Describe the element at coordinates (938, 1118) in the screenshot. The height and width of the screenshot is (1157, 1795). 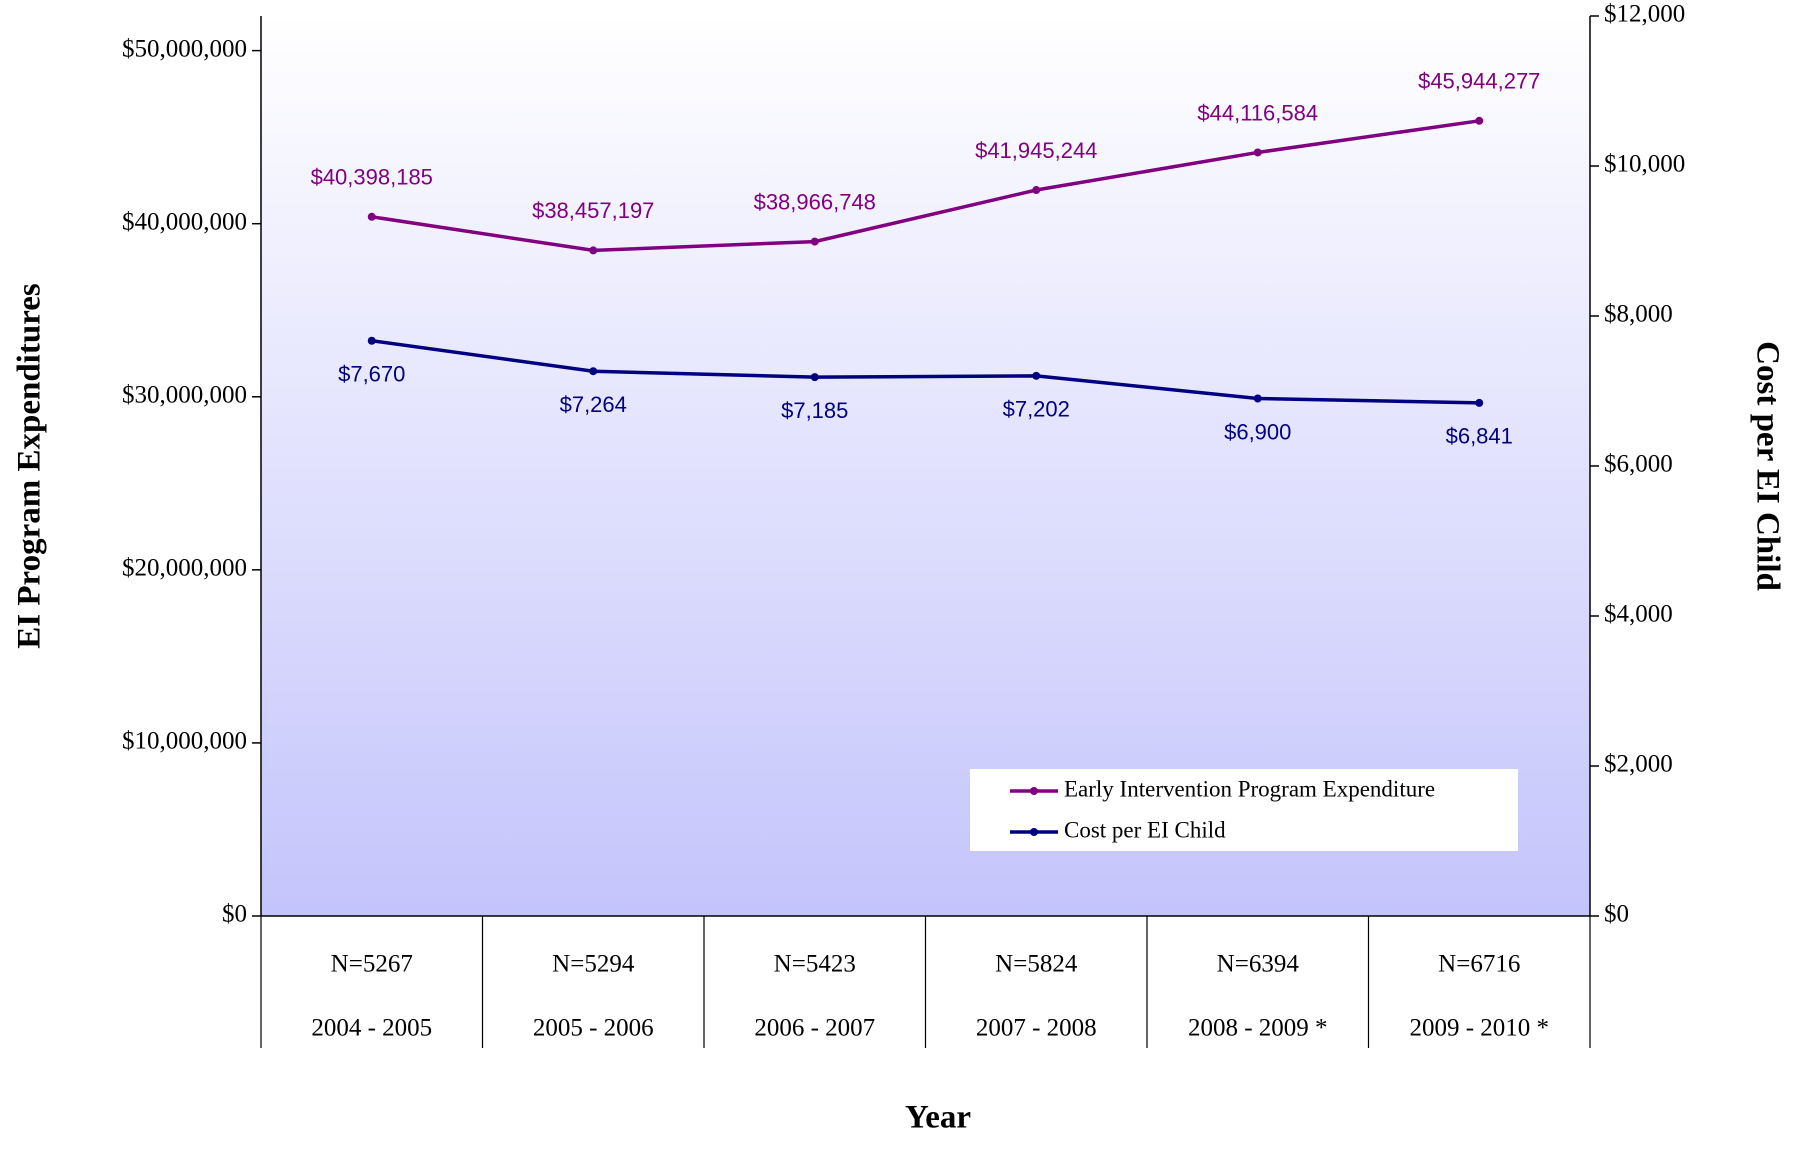
I see `x-axis-title: Year` at that location.